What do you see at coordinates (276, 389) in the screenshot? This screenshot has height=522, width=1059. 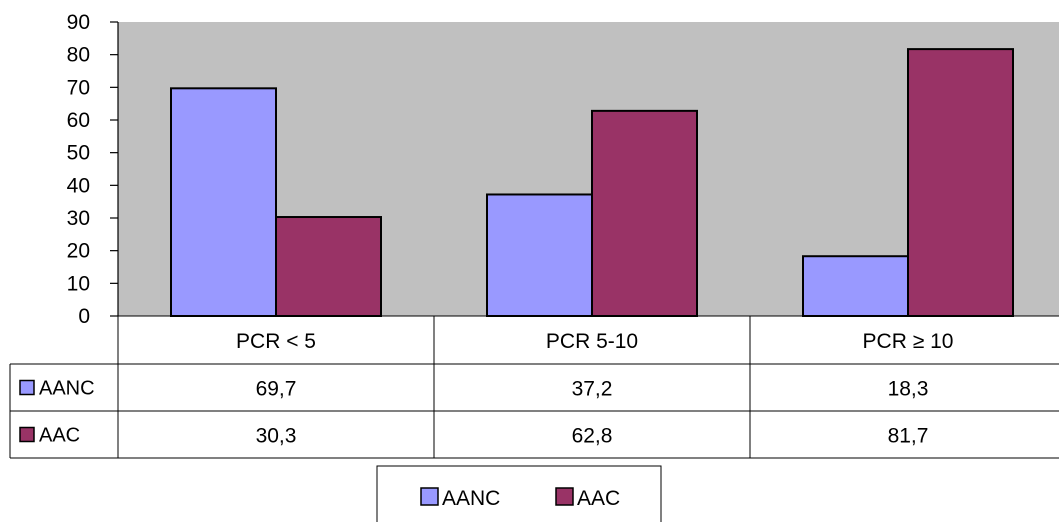 I see `data-label: 69,7` at bounding box center [276, 389].